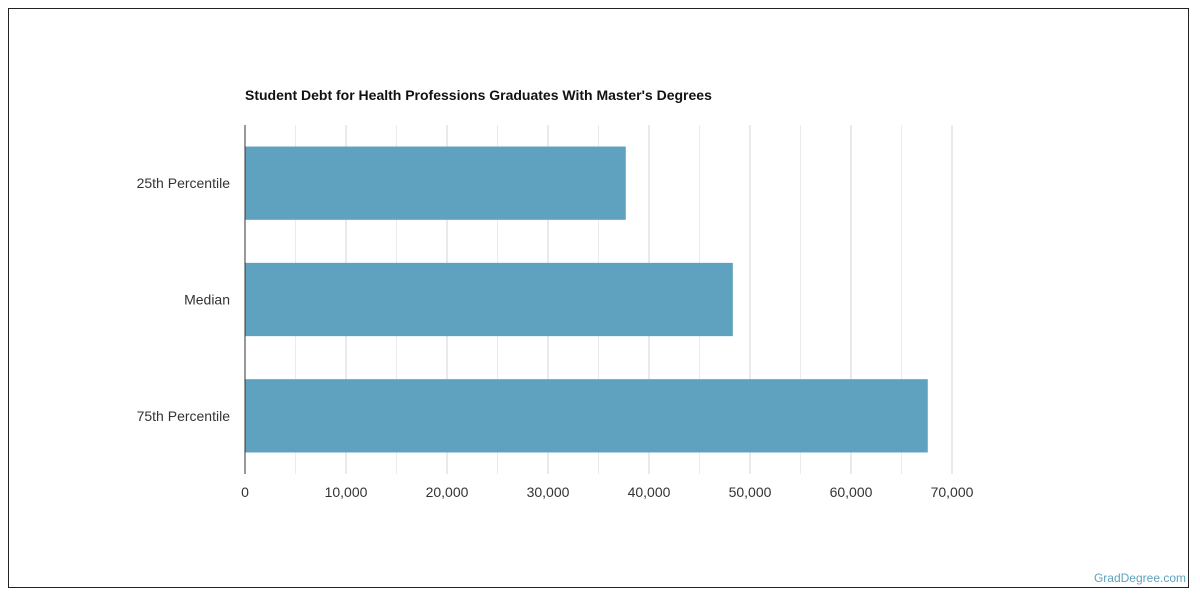  Describe the element at coordinates (447, 492) in the screenshot. I see `x-tick-label: 20,000` at that location.